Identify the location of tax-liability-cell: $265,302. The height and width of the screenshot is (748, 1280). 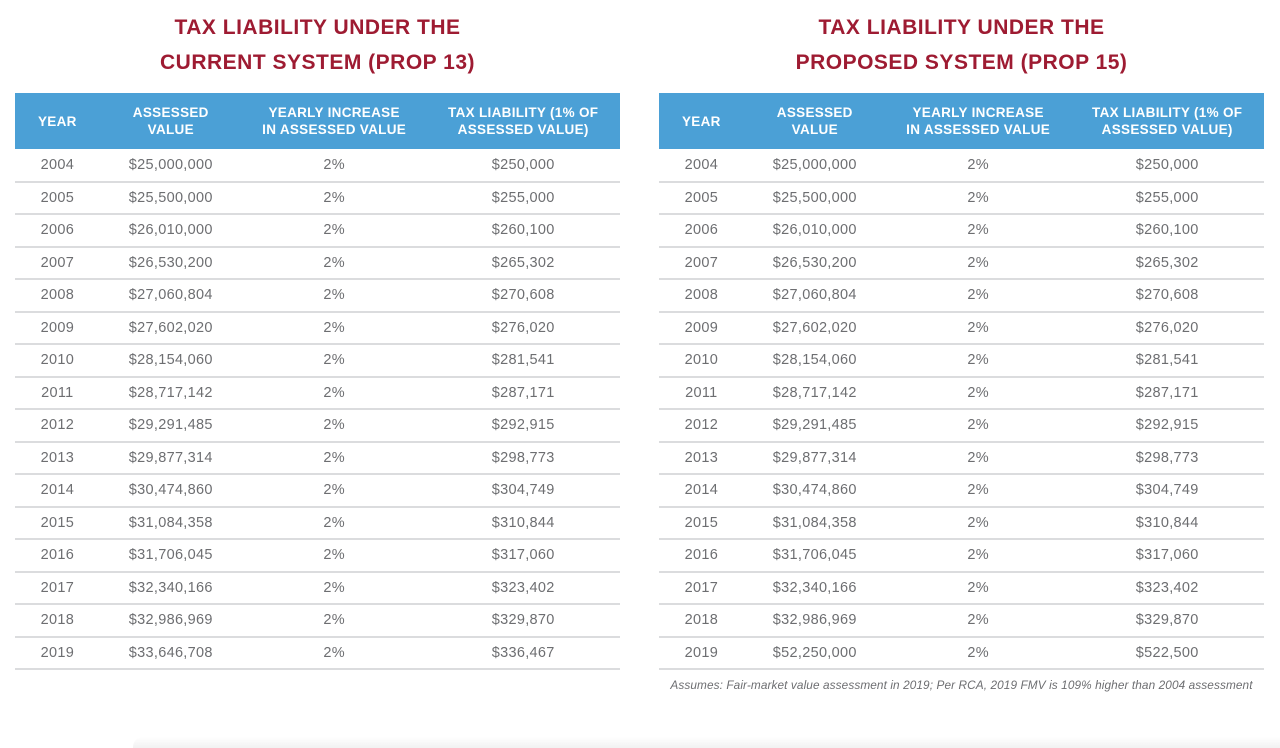
(523, 263).